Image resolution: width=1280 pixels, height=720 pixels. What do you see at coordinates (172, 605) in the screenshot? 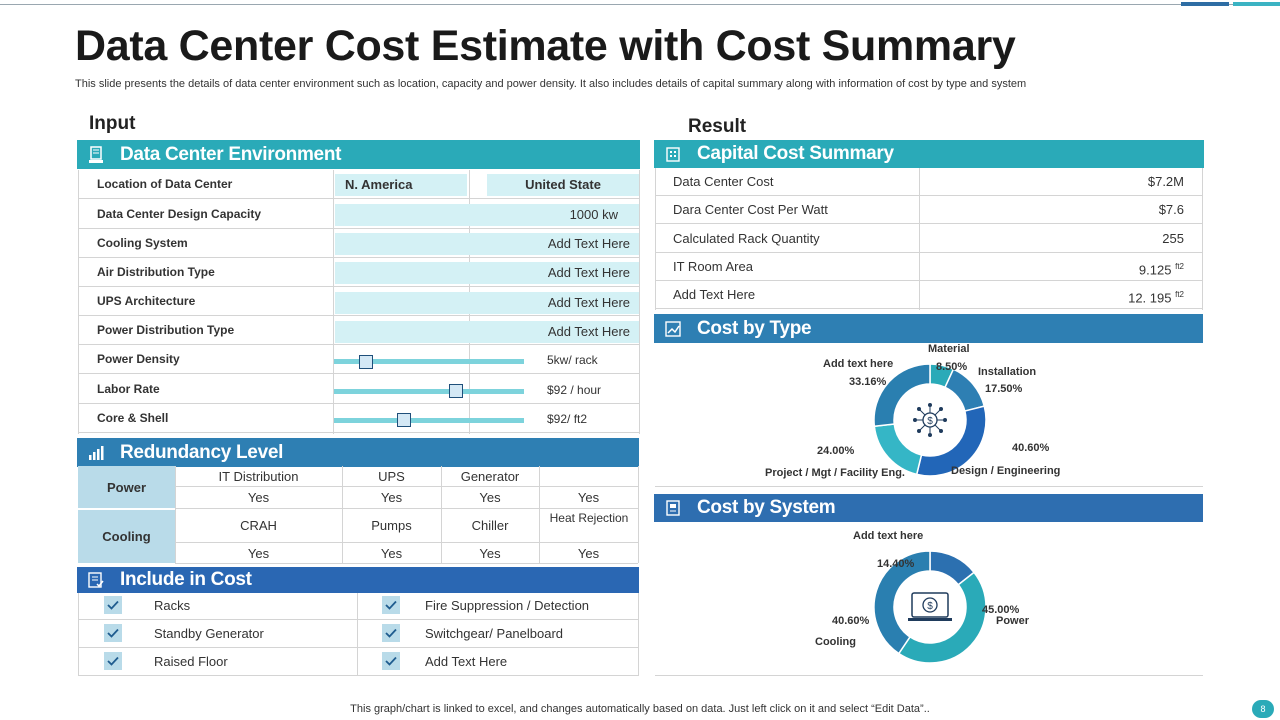
I see `include-item: Racks` at bounding box center [172, 605].